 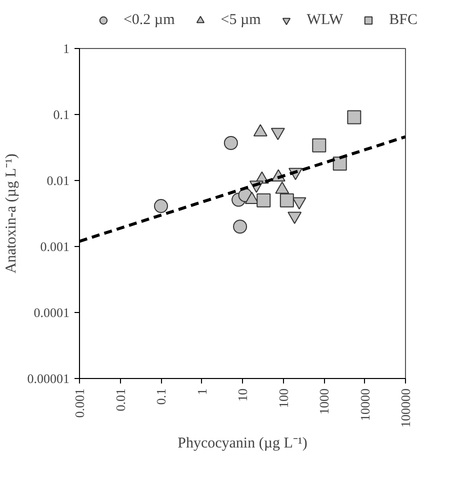 I want to click on legend-label: <0.2 µm, so click(x=149, y=20).